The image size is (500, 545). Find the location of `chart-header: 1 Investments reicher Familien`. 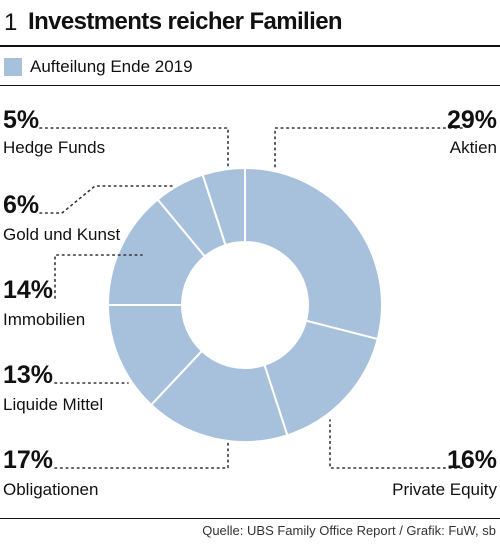

chart-header: 1 Investments reicher Familien is located at coordinates (250, 23).